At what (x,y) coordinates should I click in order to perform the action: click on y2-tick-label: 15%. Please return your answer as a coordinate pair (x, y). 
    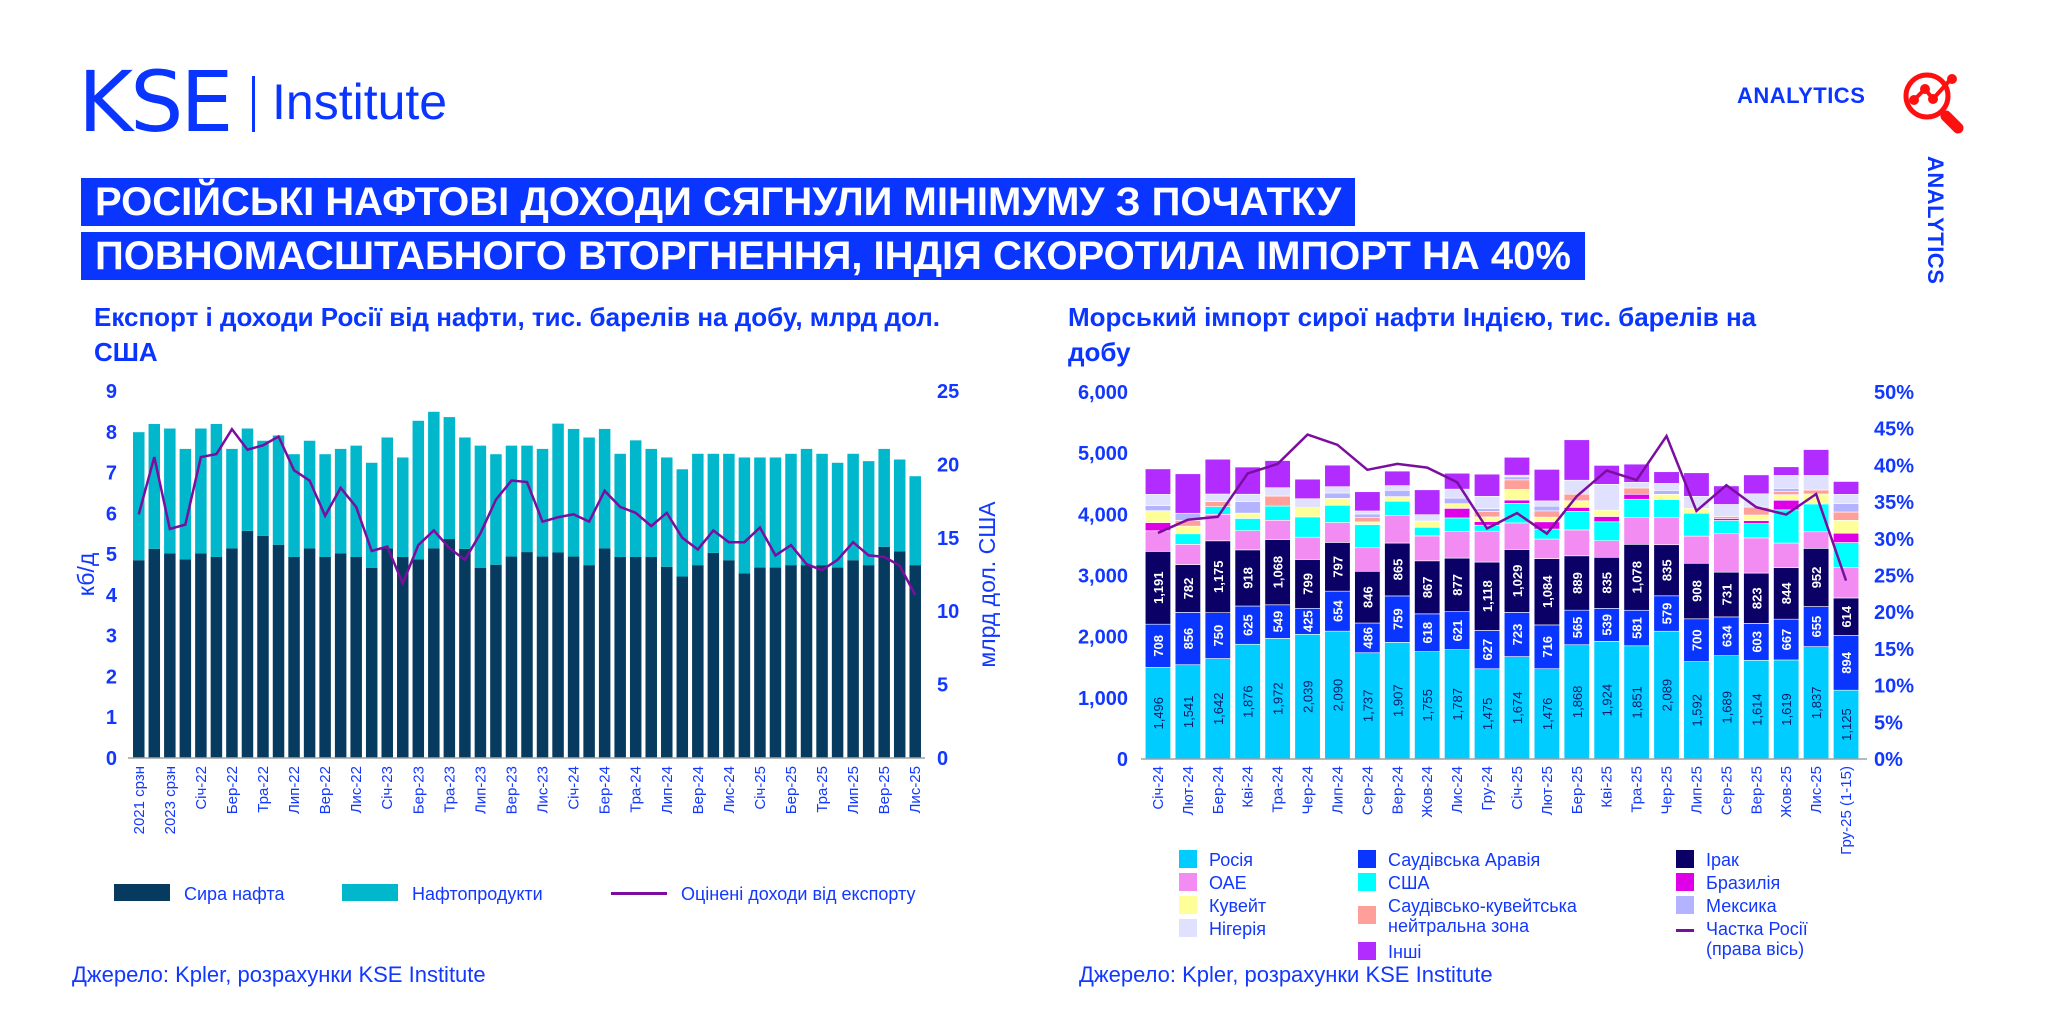
    Looking at the image, I should click on (1894, 650).